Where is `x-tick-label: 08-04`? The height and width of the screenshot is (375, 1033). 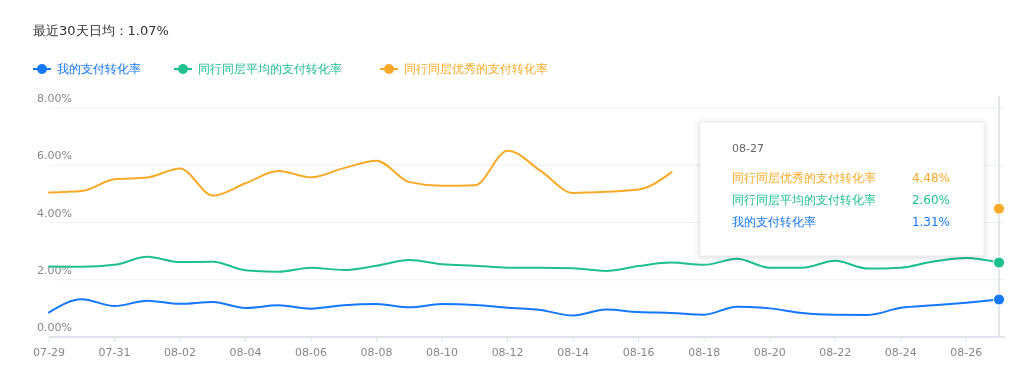
x-tick-label: 08-04 is located at coordinates (245, 352).